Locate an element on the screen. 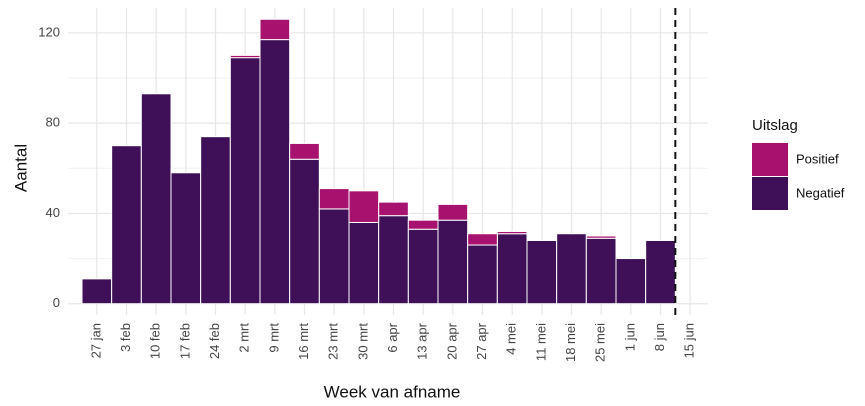 The image size is (865, 406). x-tick-label: 18 mei is located at coordinates (570, 342).